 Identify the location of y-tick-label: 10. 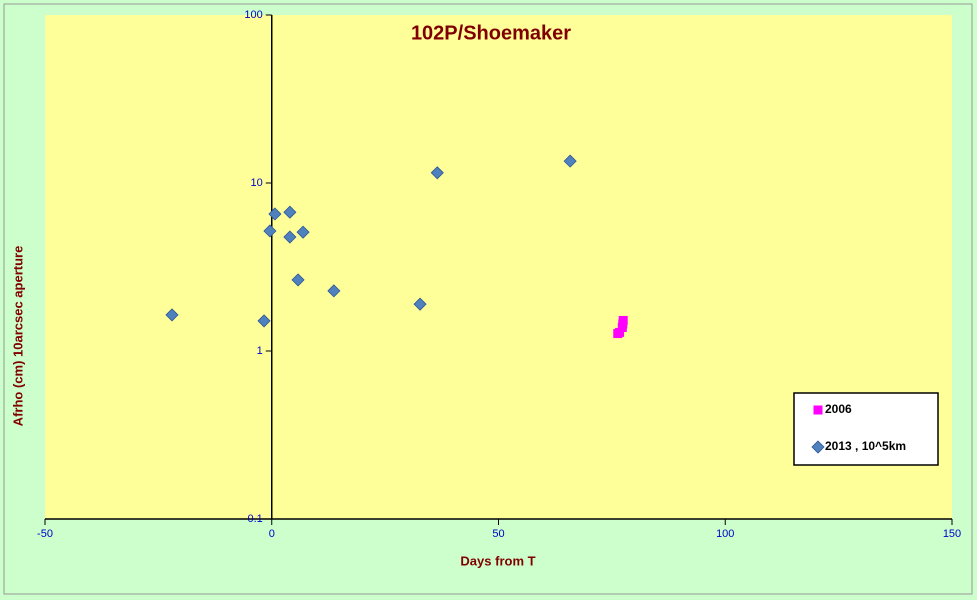
(257, 183).